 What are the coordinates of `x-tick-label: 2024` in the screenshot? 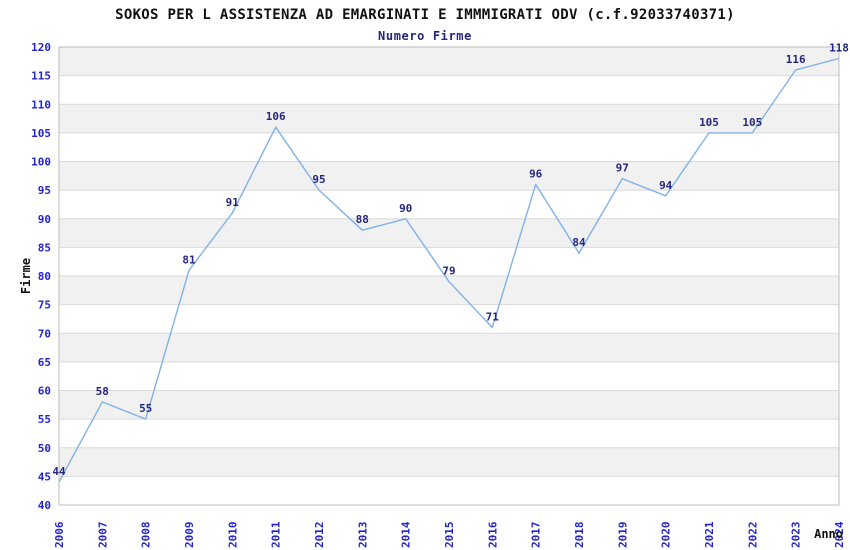 It's located at (839, 534).